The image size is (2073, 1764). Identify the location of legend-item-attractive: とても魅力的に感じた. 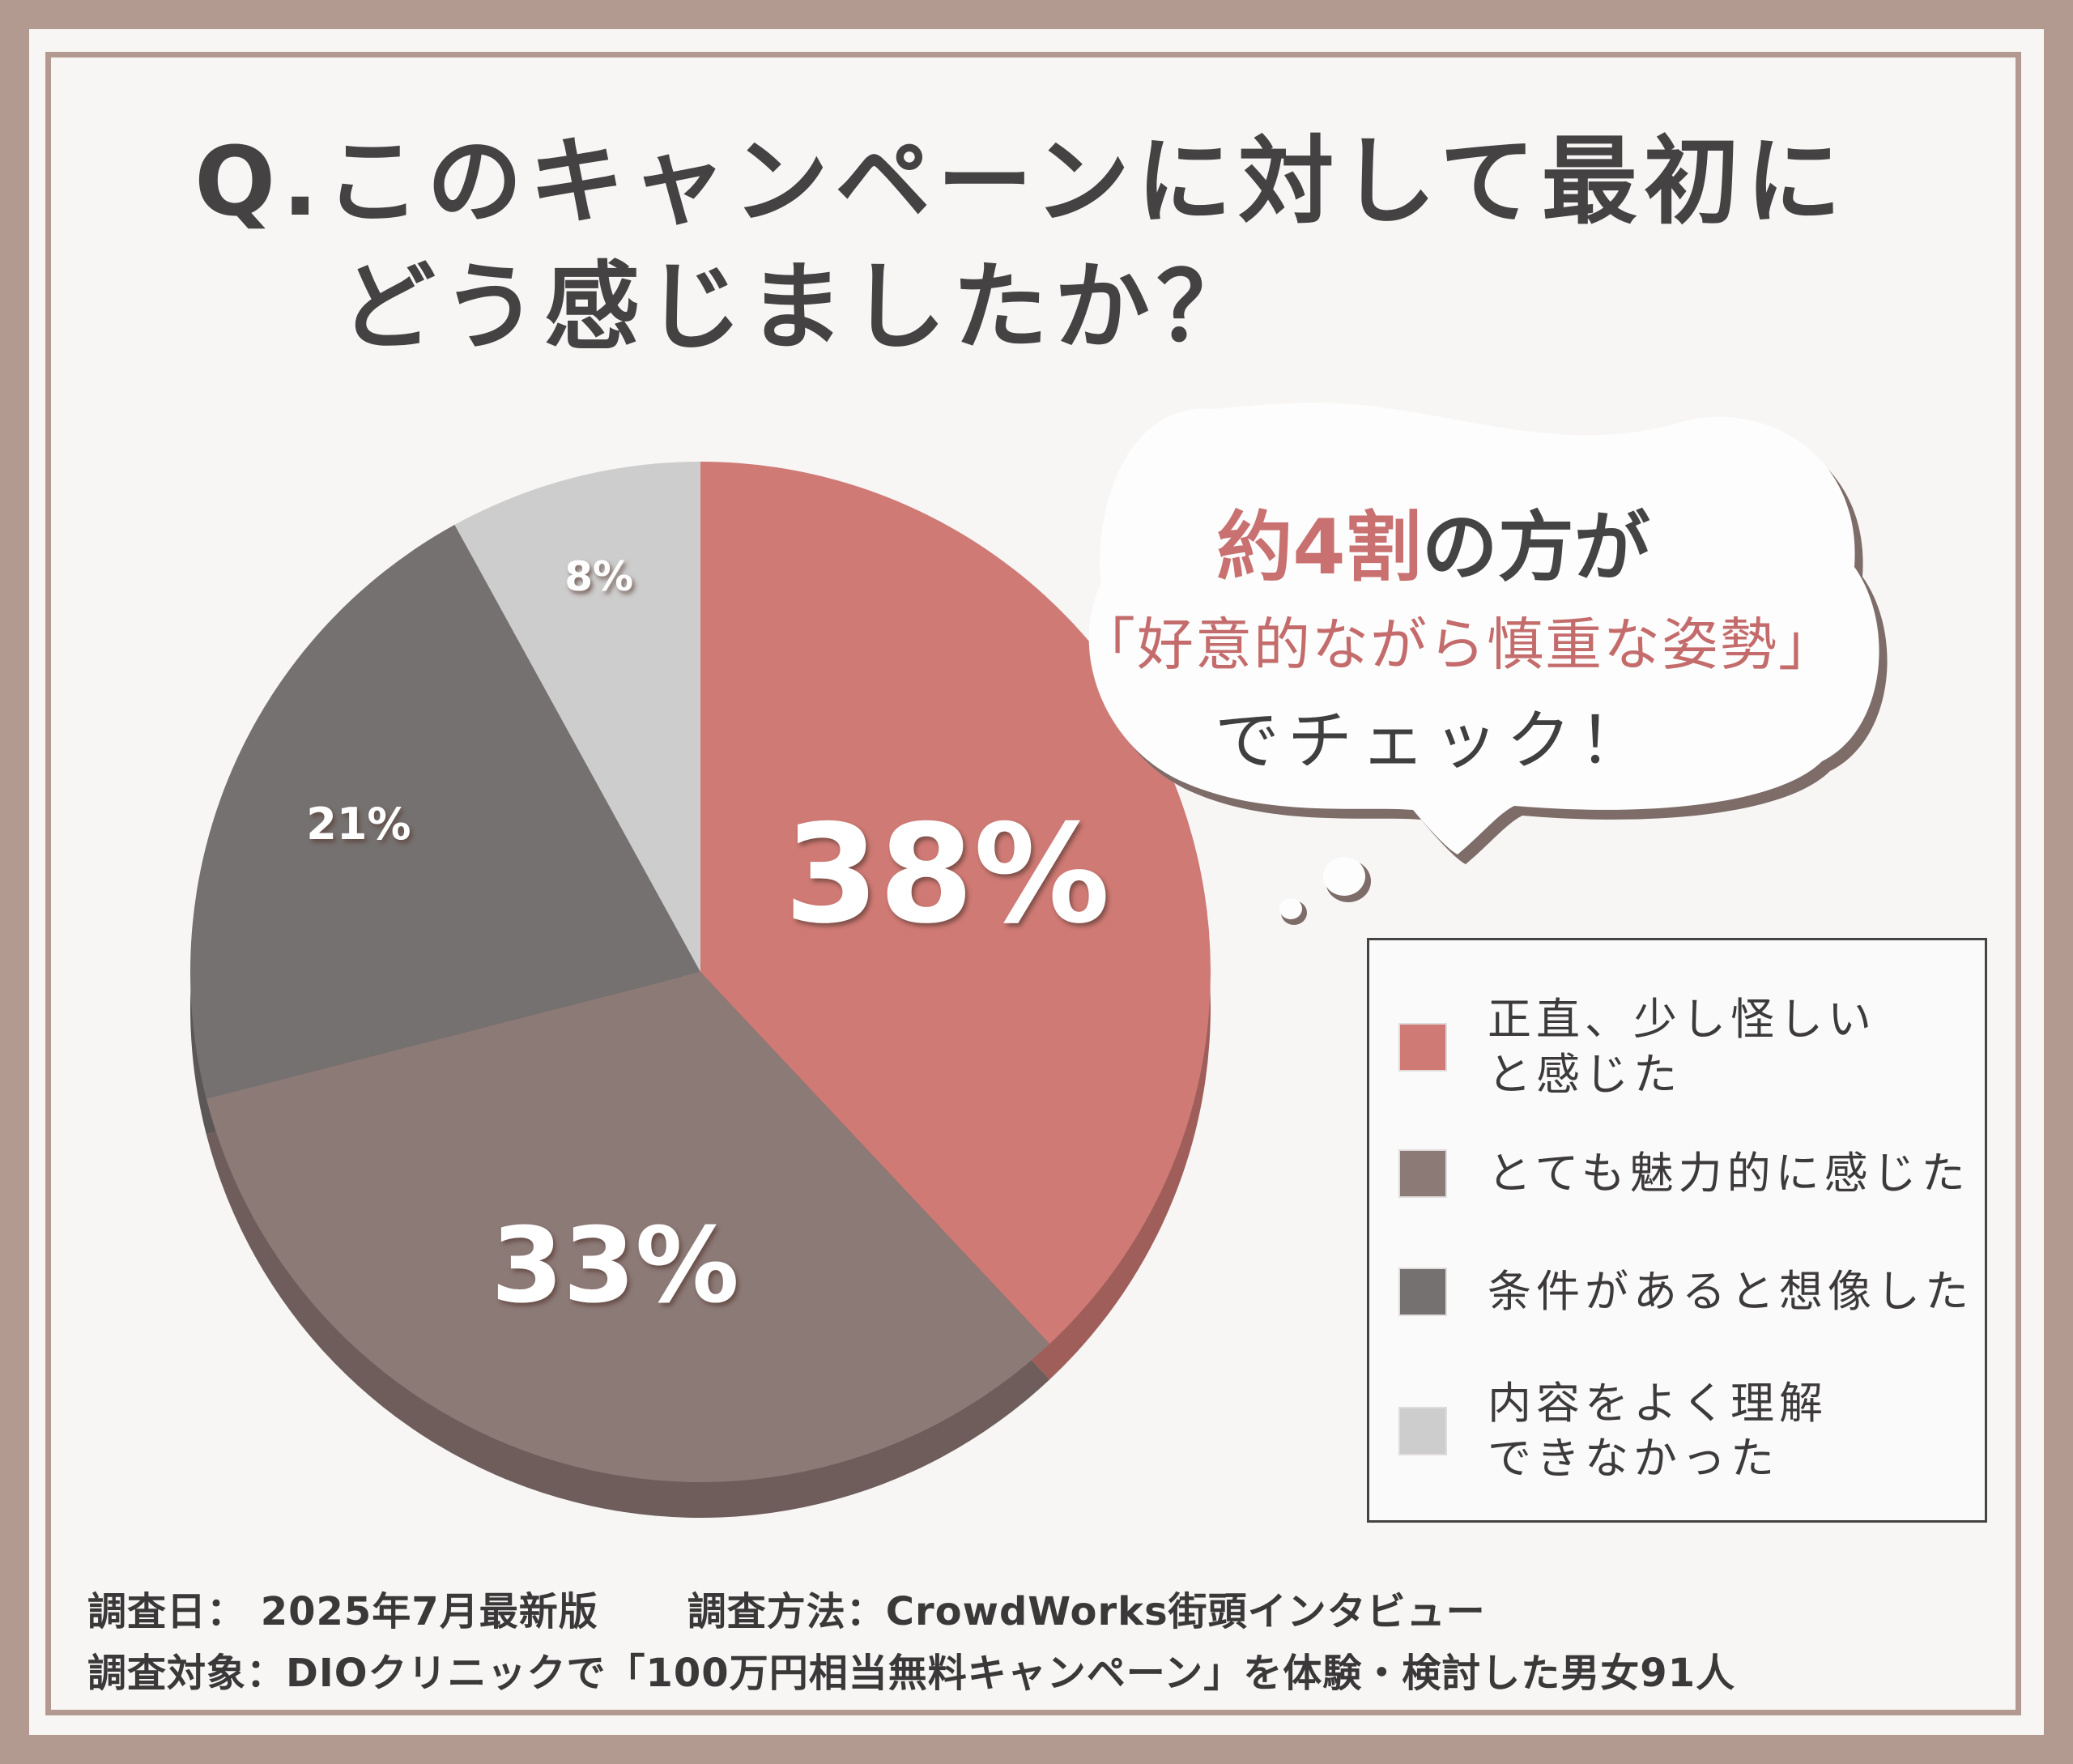
(1685, 1173).